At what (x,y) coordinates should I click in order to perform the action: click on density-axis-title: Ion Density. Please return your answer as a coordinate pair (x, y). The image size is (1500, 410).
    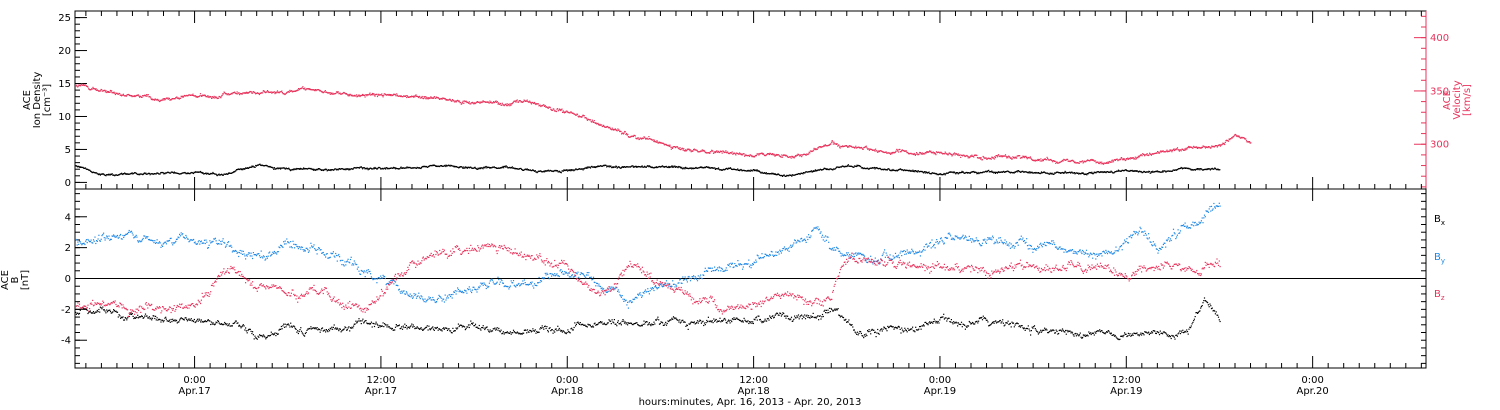
    Looking at the image, I should click on (37, 100).